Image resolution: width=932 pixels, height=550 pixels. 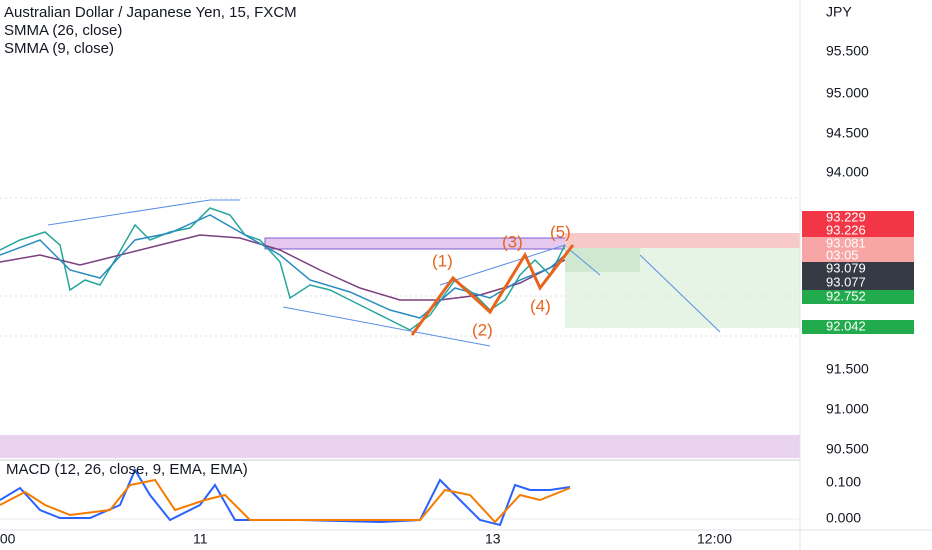 What do you see at coordinates (59, 48) in the screenshot?
I see `indicator-label: SMMA (9, close)` at bounding box center [59, 48].